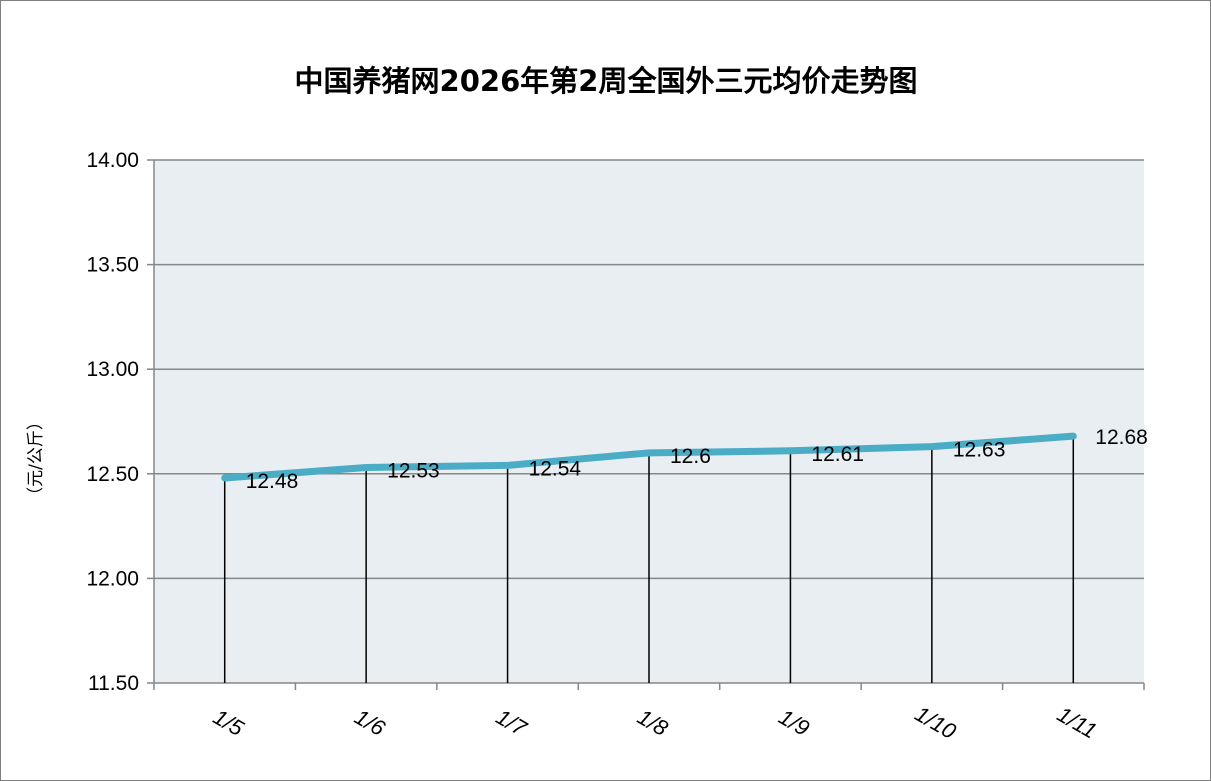  Describe the element at coordinates (112, 265) in the screenshot. I see `y-tick-label: 13.50` at that location.